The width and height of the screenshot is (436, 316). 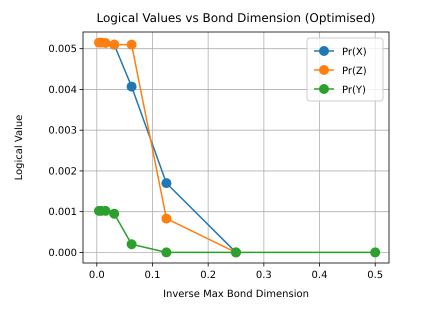 I want to click on x-tick-label: 0.1, so click(x=152, y=275).